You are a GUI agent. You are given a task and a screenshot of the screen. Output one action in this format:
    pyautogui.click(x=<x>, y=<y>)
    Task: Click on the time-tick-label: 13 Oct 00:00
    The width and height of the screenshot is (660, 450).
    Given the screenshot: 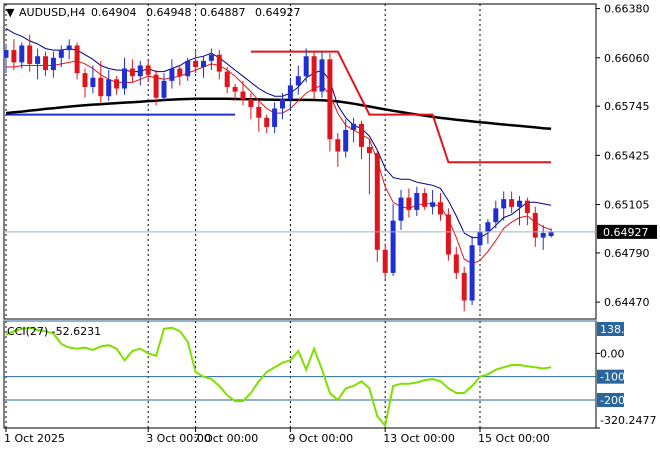 What is the action you would take?
    pyautogui.click(x=419, y=438)
    